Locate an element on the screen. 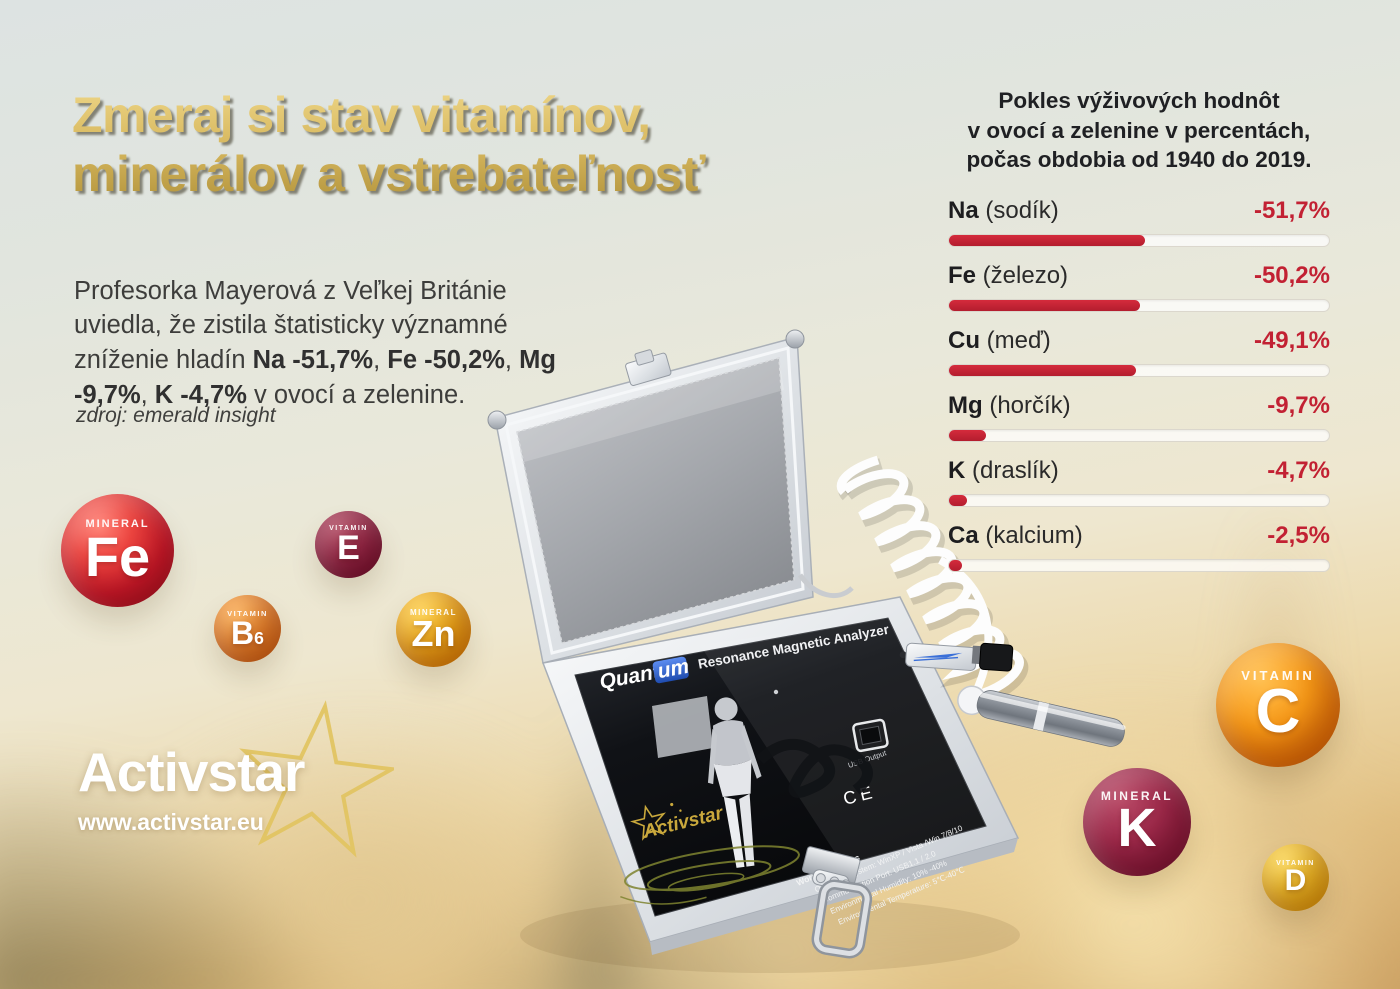 This screenshot has height=989, width=1400. chart-row-fe: Fe (železo) -50,2% is located at coordinates (1139, 287).